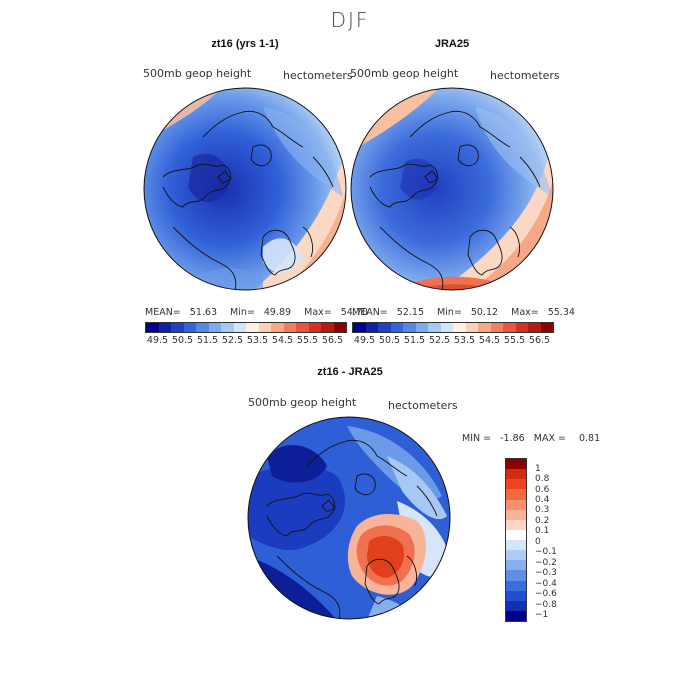 Image resolution: width=700 pixels, height=700 pixels. I want to click on panel-3-colorbar-tick-label: 0.1, so click(542, 531).